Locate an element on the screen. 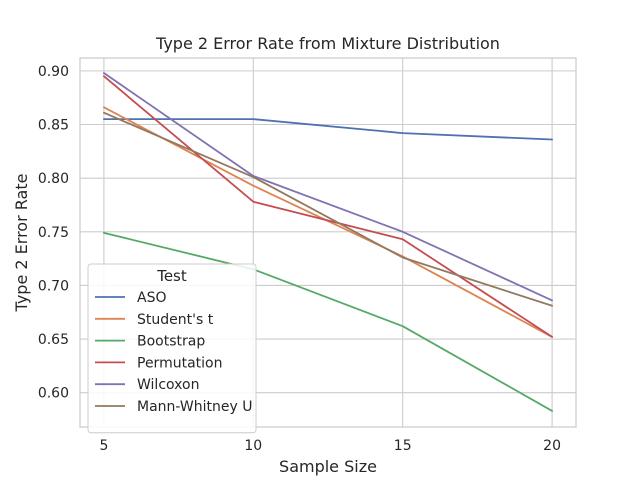 This screenshot has height=480, width=640. y-tick-label: 0.70 is located at coordinates (53, 286).